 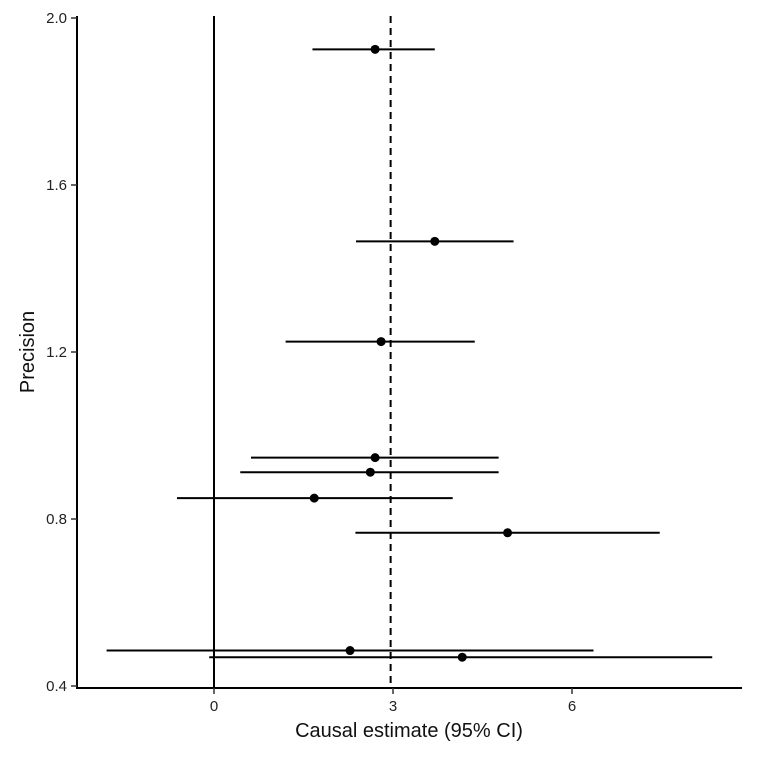 What do you see at coordinates (409, 731) in the screenshot?
I see `x-axis-title: Causal estimate (95% CI)` at bounding box center [409, 731].